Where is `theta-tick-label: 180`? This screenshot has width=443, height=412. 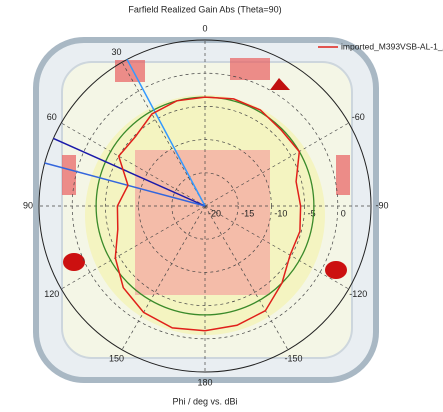 theta-tick-label: 180 is located at coordinates (204, 382).